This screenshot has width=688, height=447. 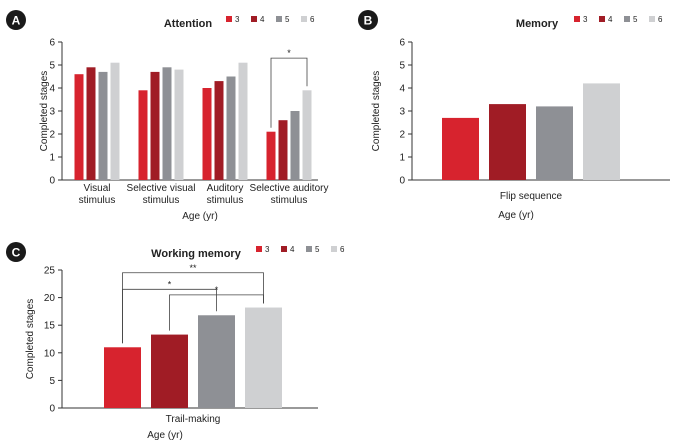 I want to click on y-tick-label: 15, so click(x=50, y=326).